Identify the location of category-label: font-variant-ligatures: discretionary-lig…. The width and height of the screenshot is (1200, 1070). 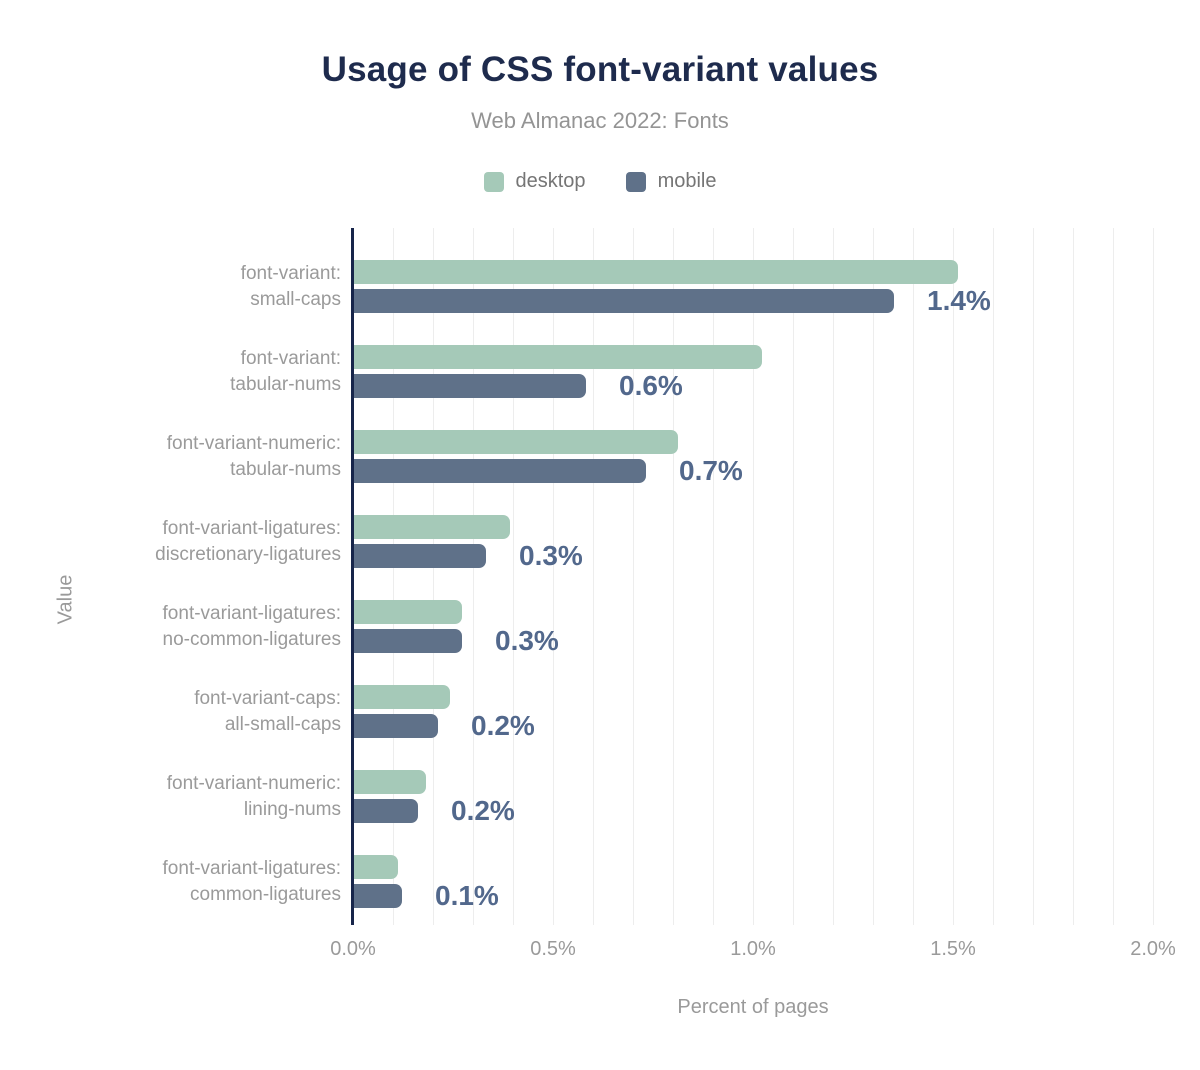
(248, 541).